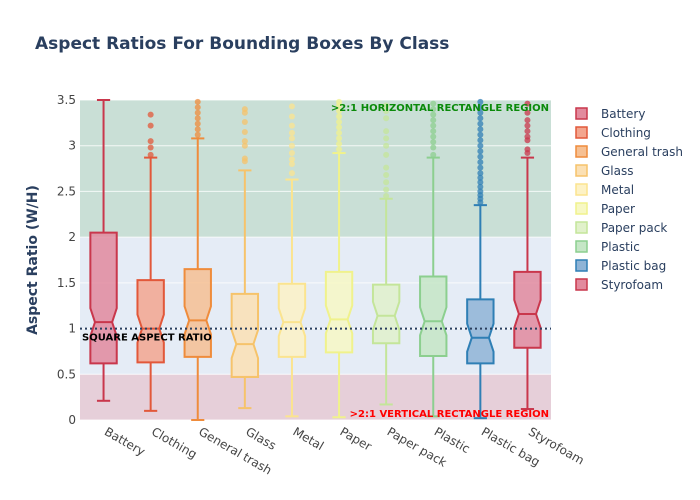 The image size is (700, 500). I want to click on x-tick-label: Clothing, so click(174, 442).